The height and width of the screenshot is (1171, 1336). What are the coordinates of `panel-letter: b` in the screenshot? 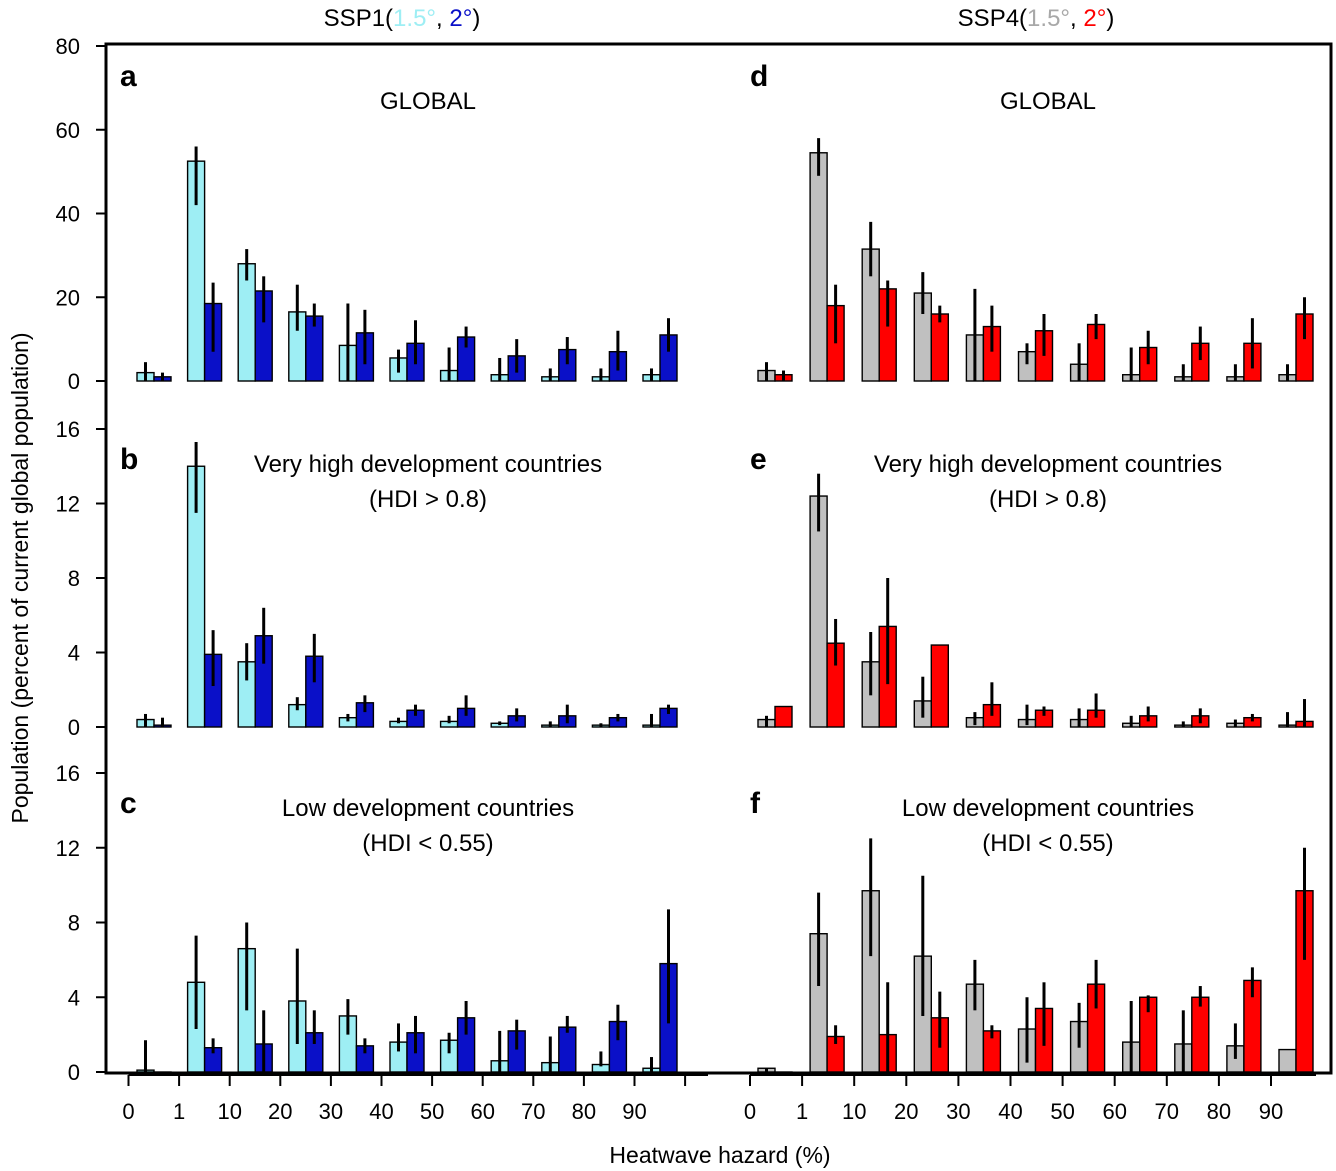 It's located at (129, 459).